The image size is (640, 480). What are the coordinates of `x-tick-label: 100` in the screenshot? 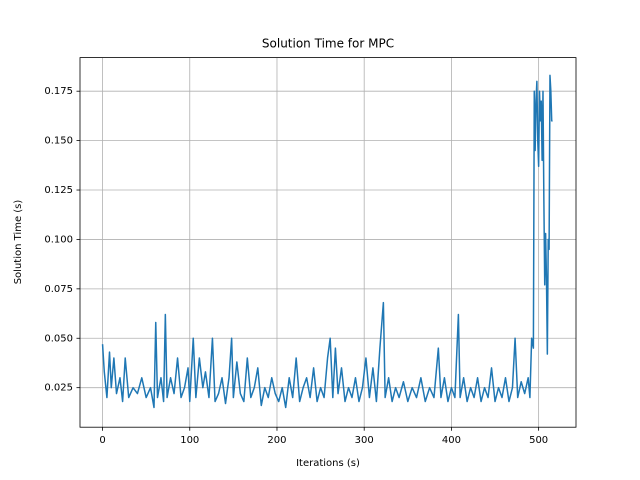 It's located at (189, 440).